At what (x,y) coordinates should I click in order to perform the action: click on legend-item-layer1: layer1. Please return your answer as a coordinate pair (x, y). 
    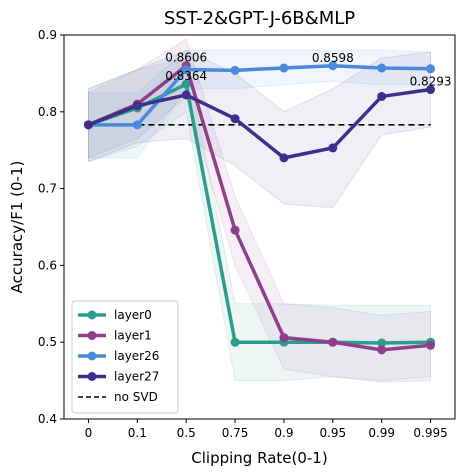
    Looking at the image, I should click on (115, 336).